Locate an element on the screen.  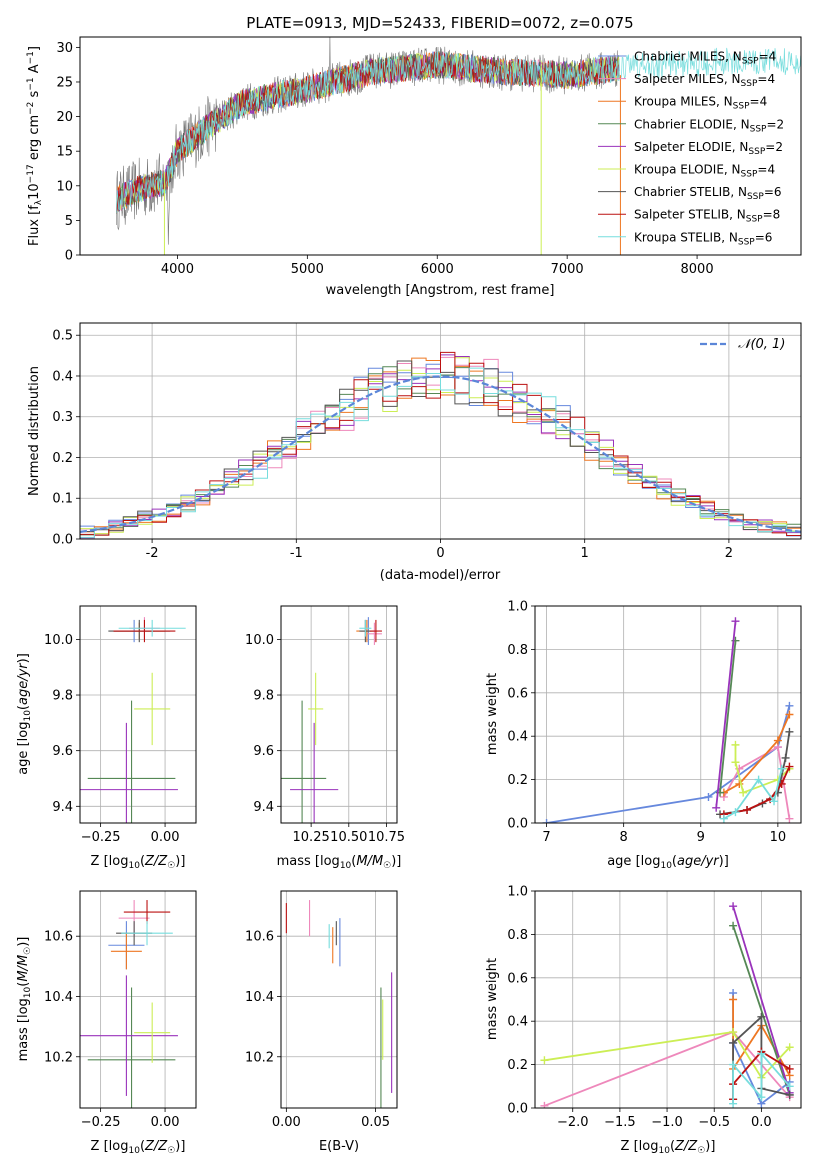
x-tick-label: 9 is located at coordinates (701, 837).